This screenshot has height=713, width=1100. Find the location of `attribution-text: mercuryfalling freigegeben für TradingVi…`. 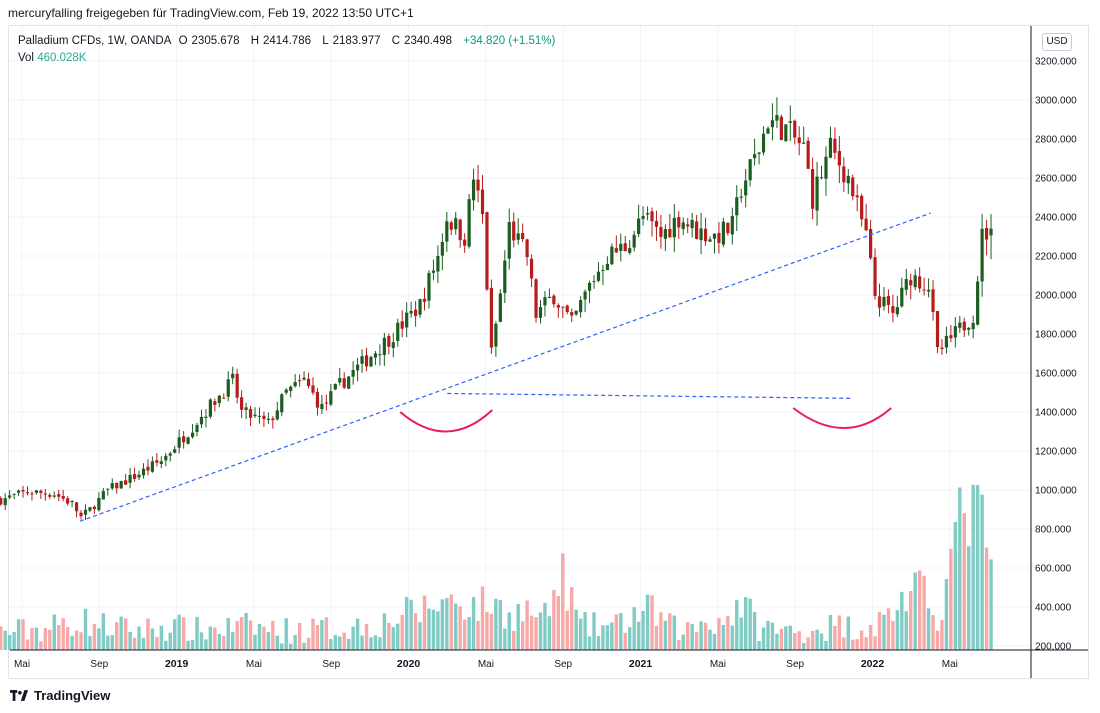

attribution-text: mercuryfalling freigegeben für TradingVi… is located at coordinates (211, 13).